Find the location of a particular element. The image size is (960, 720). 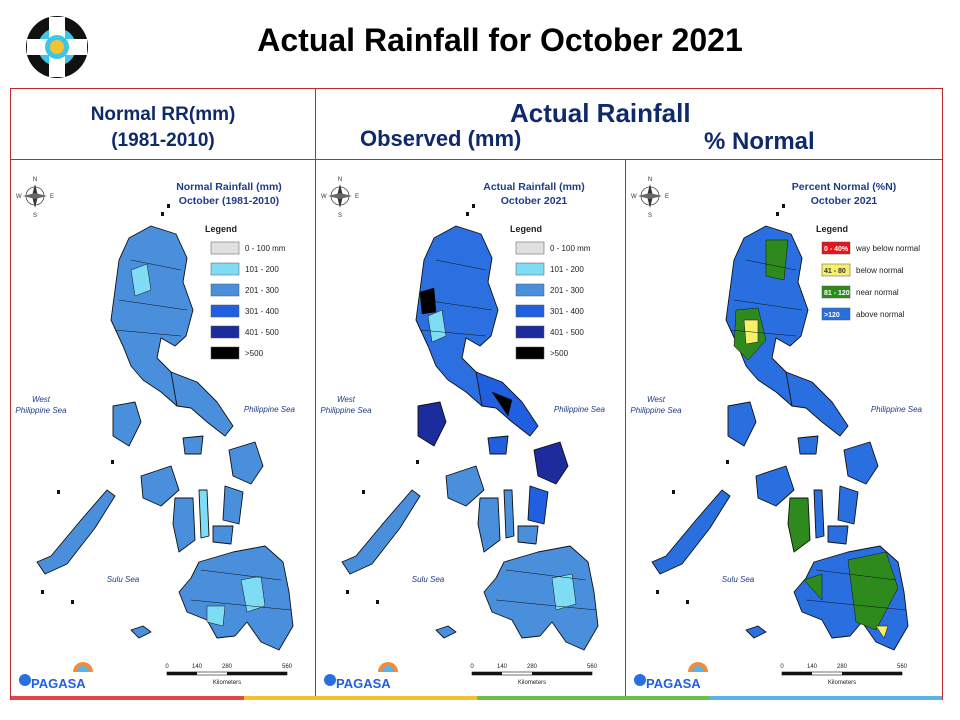

island-leyte is located at coordinates (538, 505).